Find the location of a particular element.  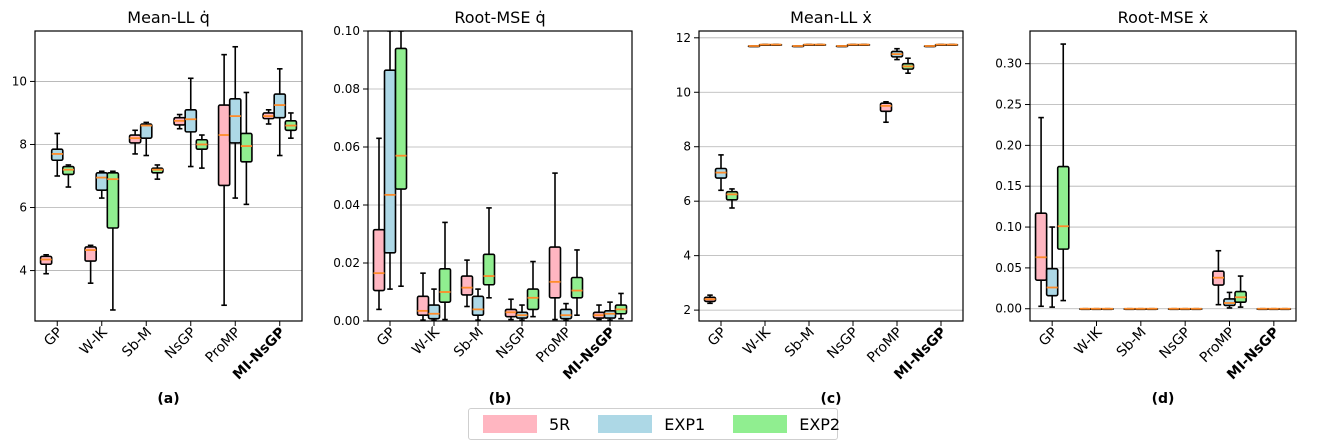

y-tick-label: 2 is located at coordinates (687, 310).